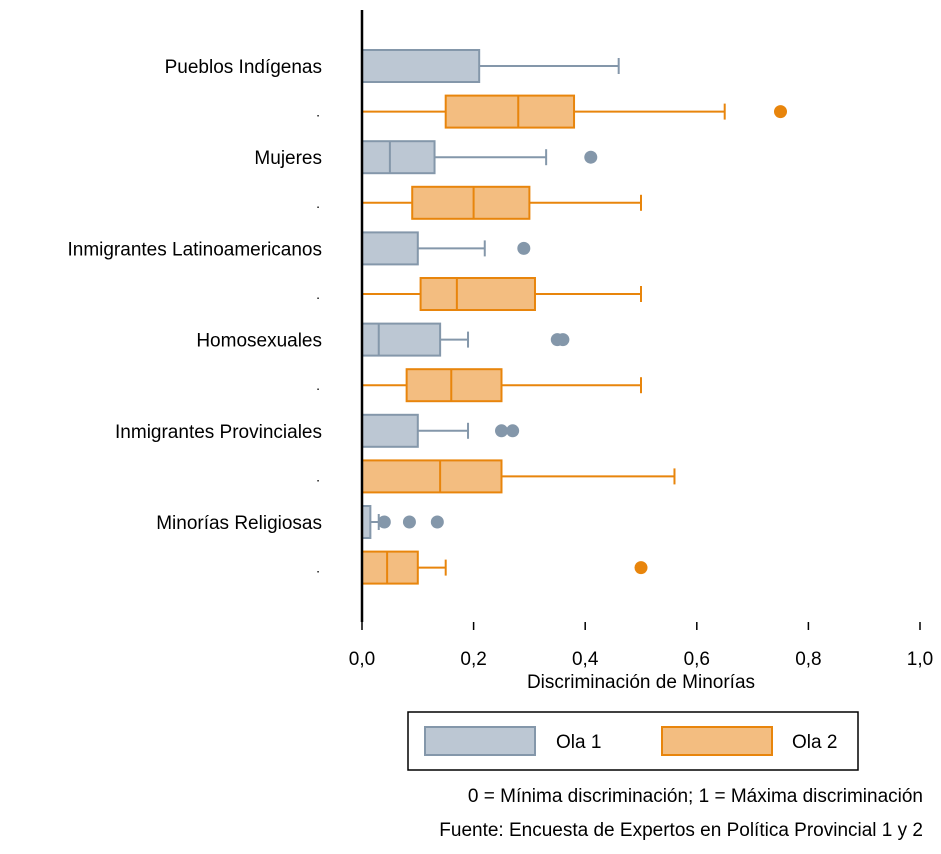  I want to click on box-minorias-religiosas-ola-1: Minorías Religiosas, so click(300, 522).